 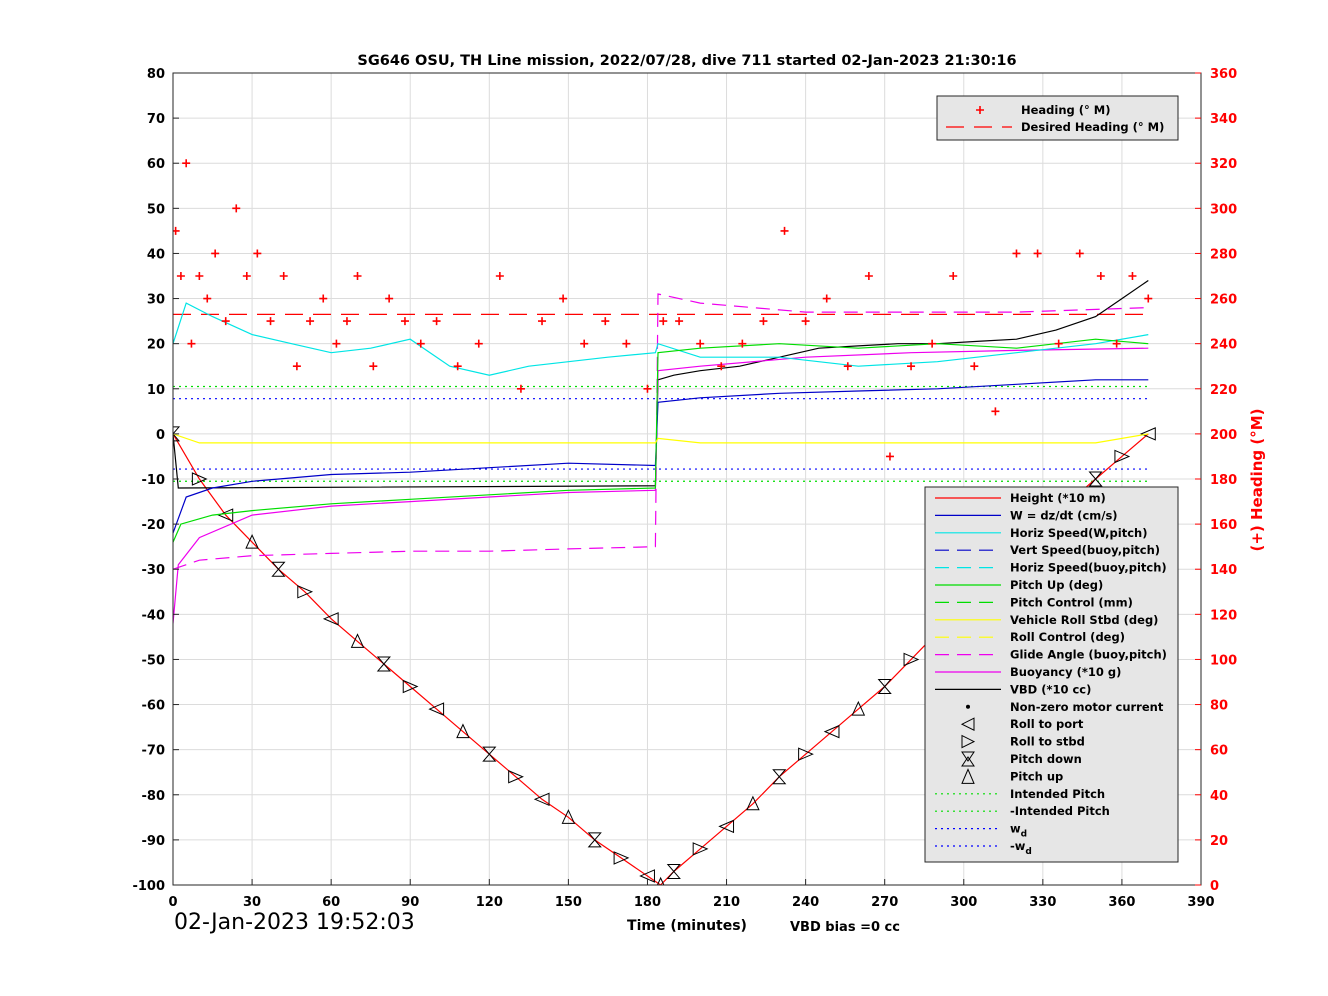 What do you see at coordinates (1223, 209) in the screenshot?
I see `y-right-tick-label: 300` at bounding box center [1223, 209].